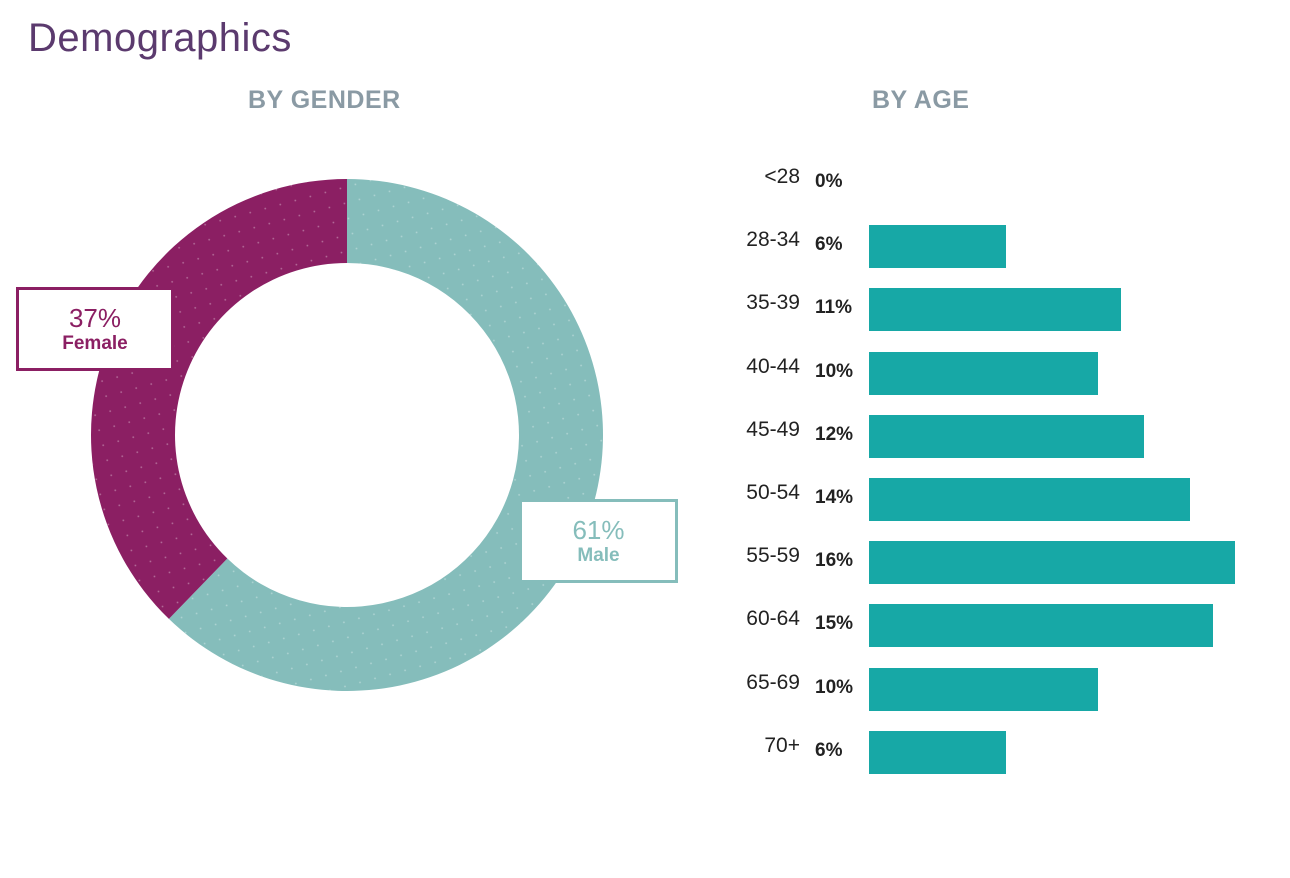 Image resolution: width=1290 pixels, height=878 pixels. What do you see at coordinates (218, 399) in the screenshot?
I see `donut-slice-female-texture` at bounding box center [218, 399].